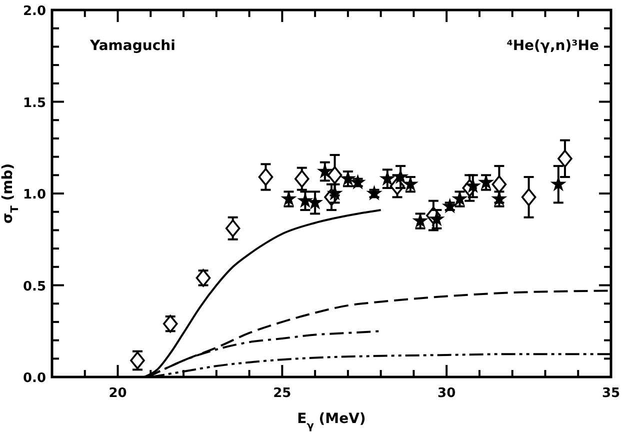 This screenshot has height=439, width=628. What do you see at coordinates (34, 103) in the screenshot?
I see `y-tick-label: 1.5` at bounding box center [34, 103].